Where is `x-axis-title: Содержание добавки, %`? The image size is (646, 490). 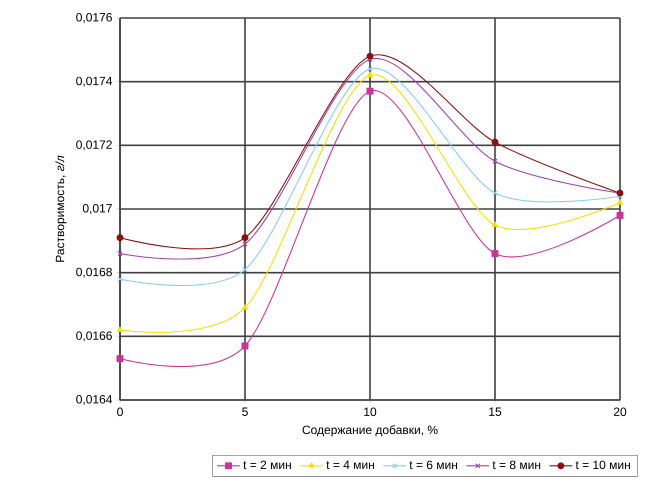
x-axis-title: Содержание добавки, % is located at coordinates (370, 430).